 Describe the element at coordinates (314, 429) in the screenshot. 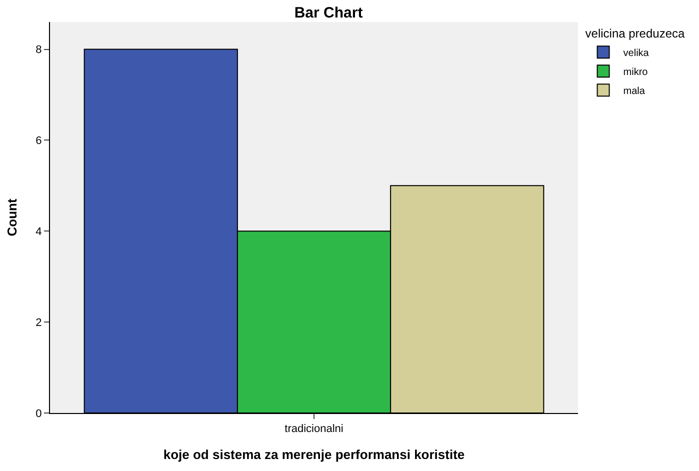

I see `x-tick-label: tradicionalni` at that location.